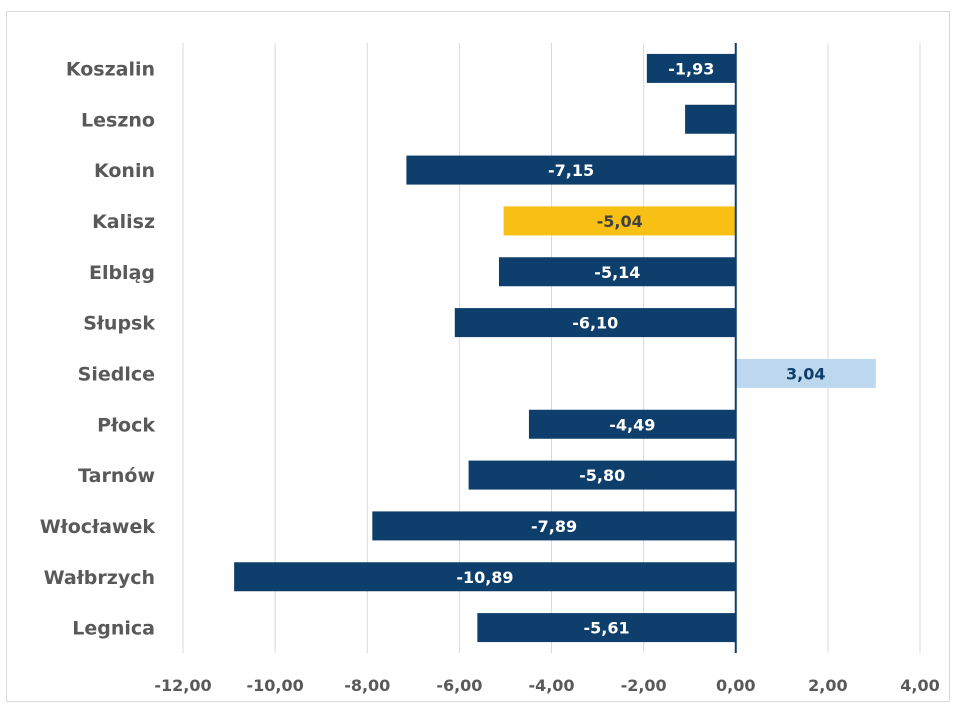  What do you see at coordinates (126, 425) in the screenshot?
I see `category-label: Płock` at bounding box center [126, 425].